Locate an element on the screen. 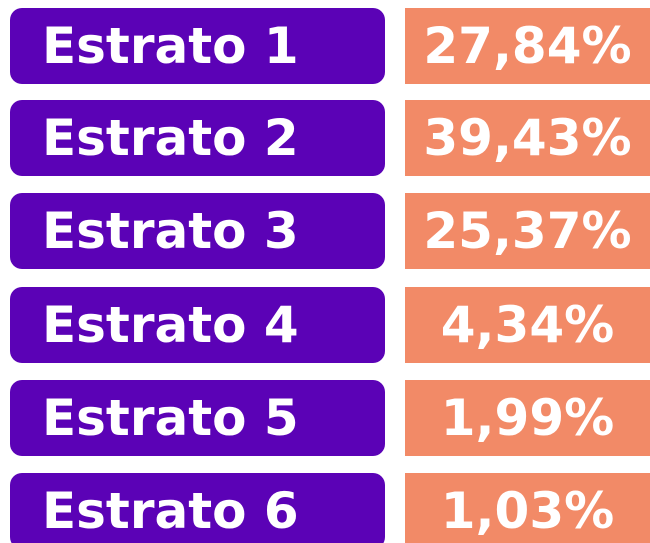 This screenshot has width=650, height=543. estrato-label: Estrato 3 is located at coordinates (197, 231).